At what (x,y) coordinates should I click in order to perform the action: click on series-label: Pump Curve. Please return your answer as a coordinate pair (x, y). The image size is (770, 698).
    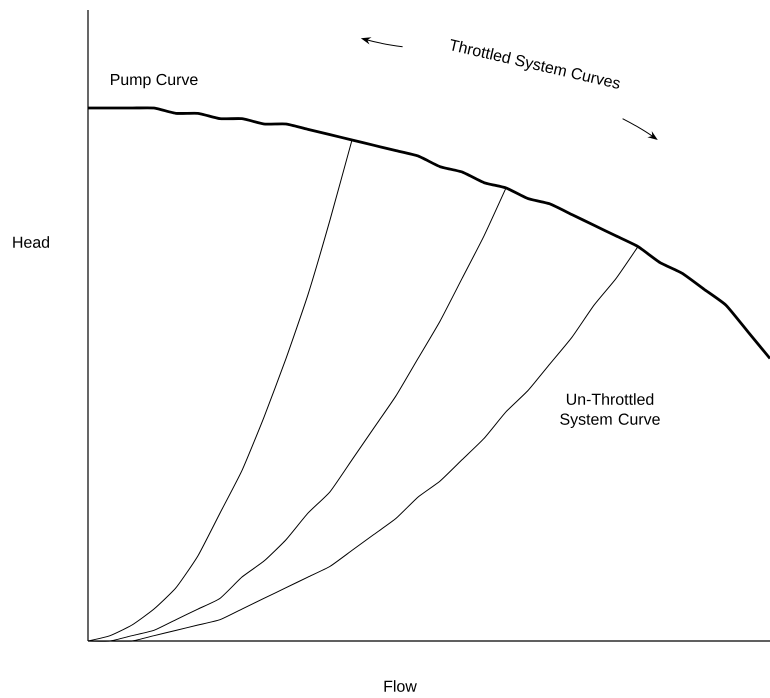
    Looking at the image, I should click on (154, 81).